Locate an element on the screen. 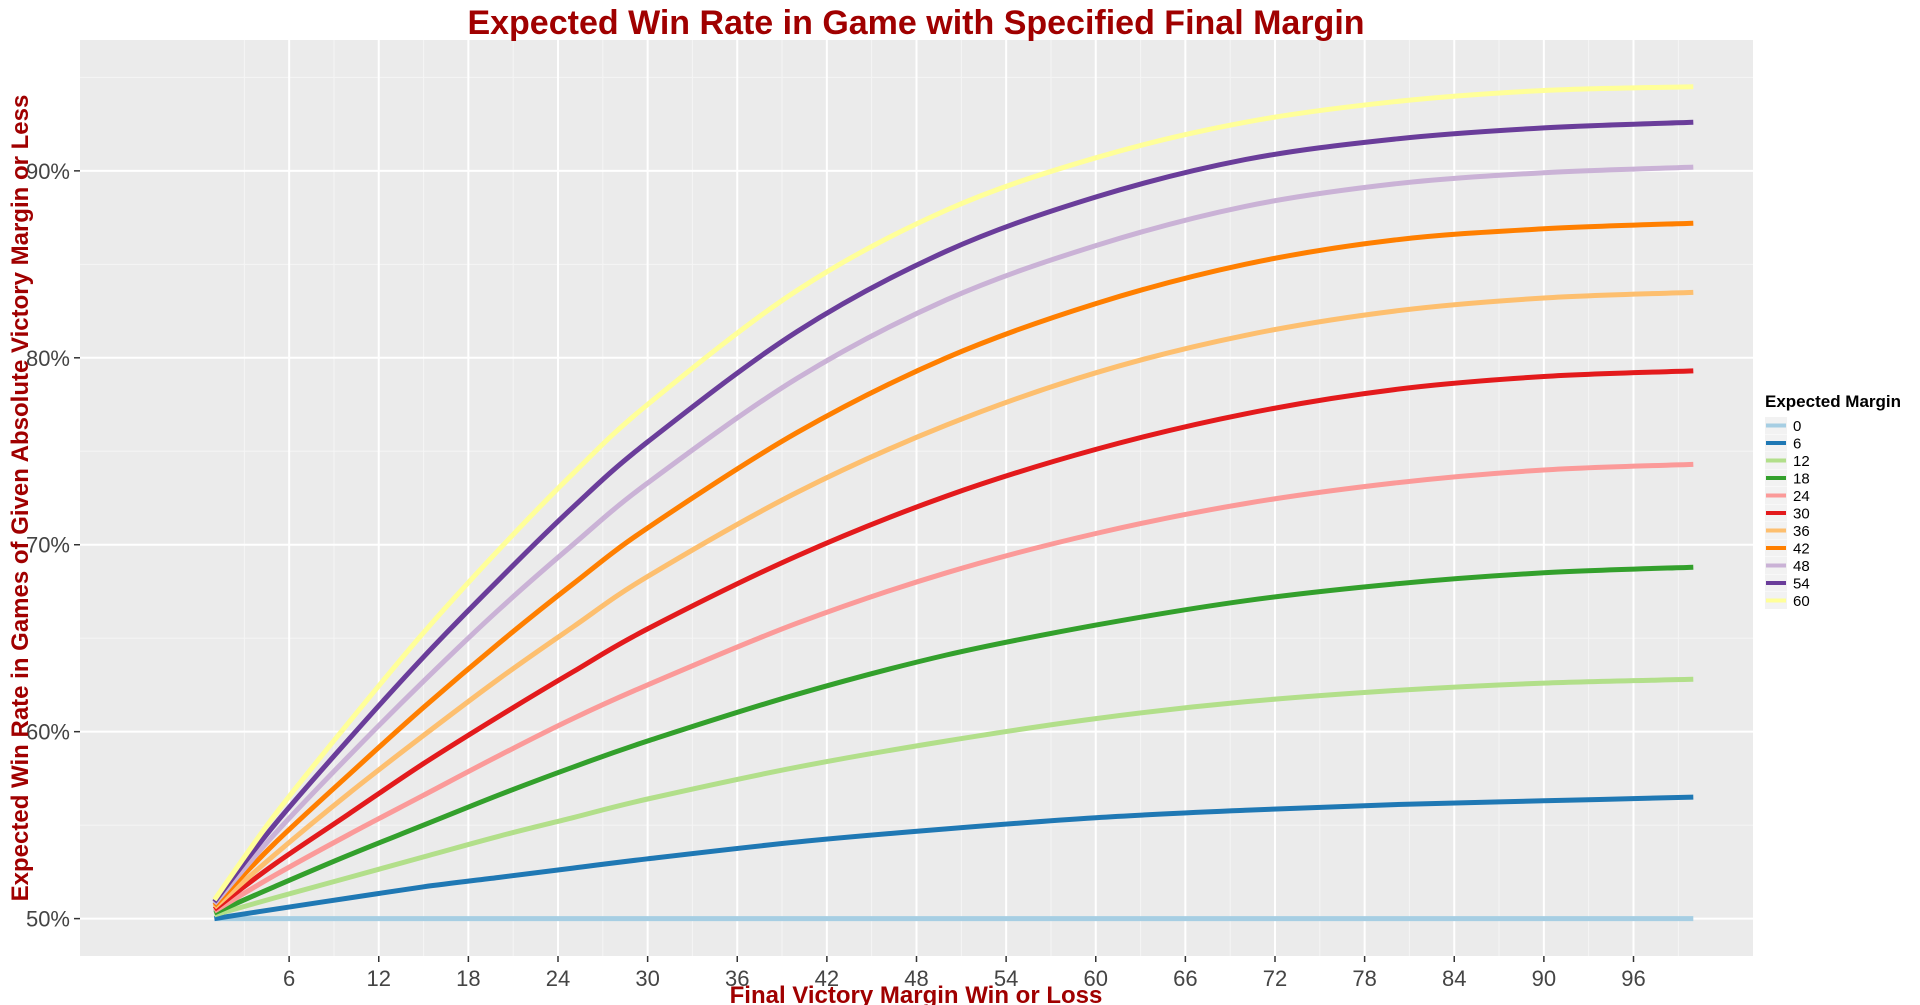  x-tick-label: 24 is located at coordinates (558, 978).